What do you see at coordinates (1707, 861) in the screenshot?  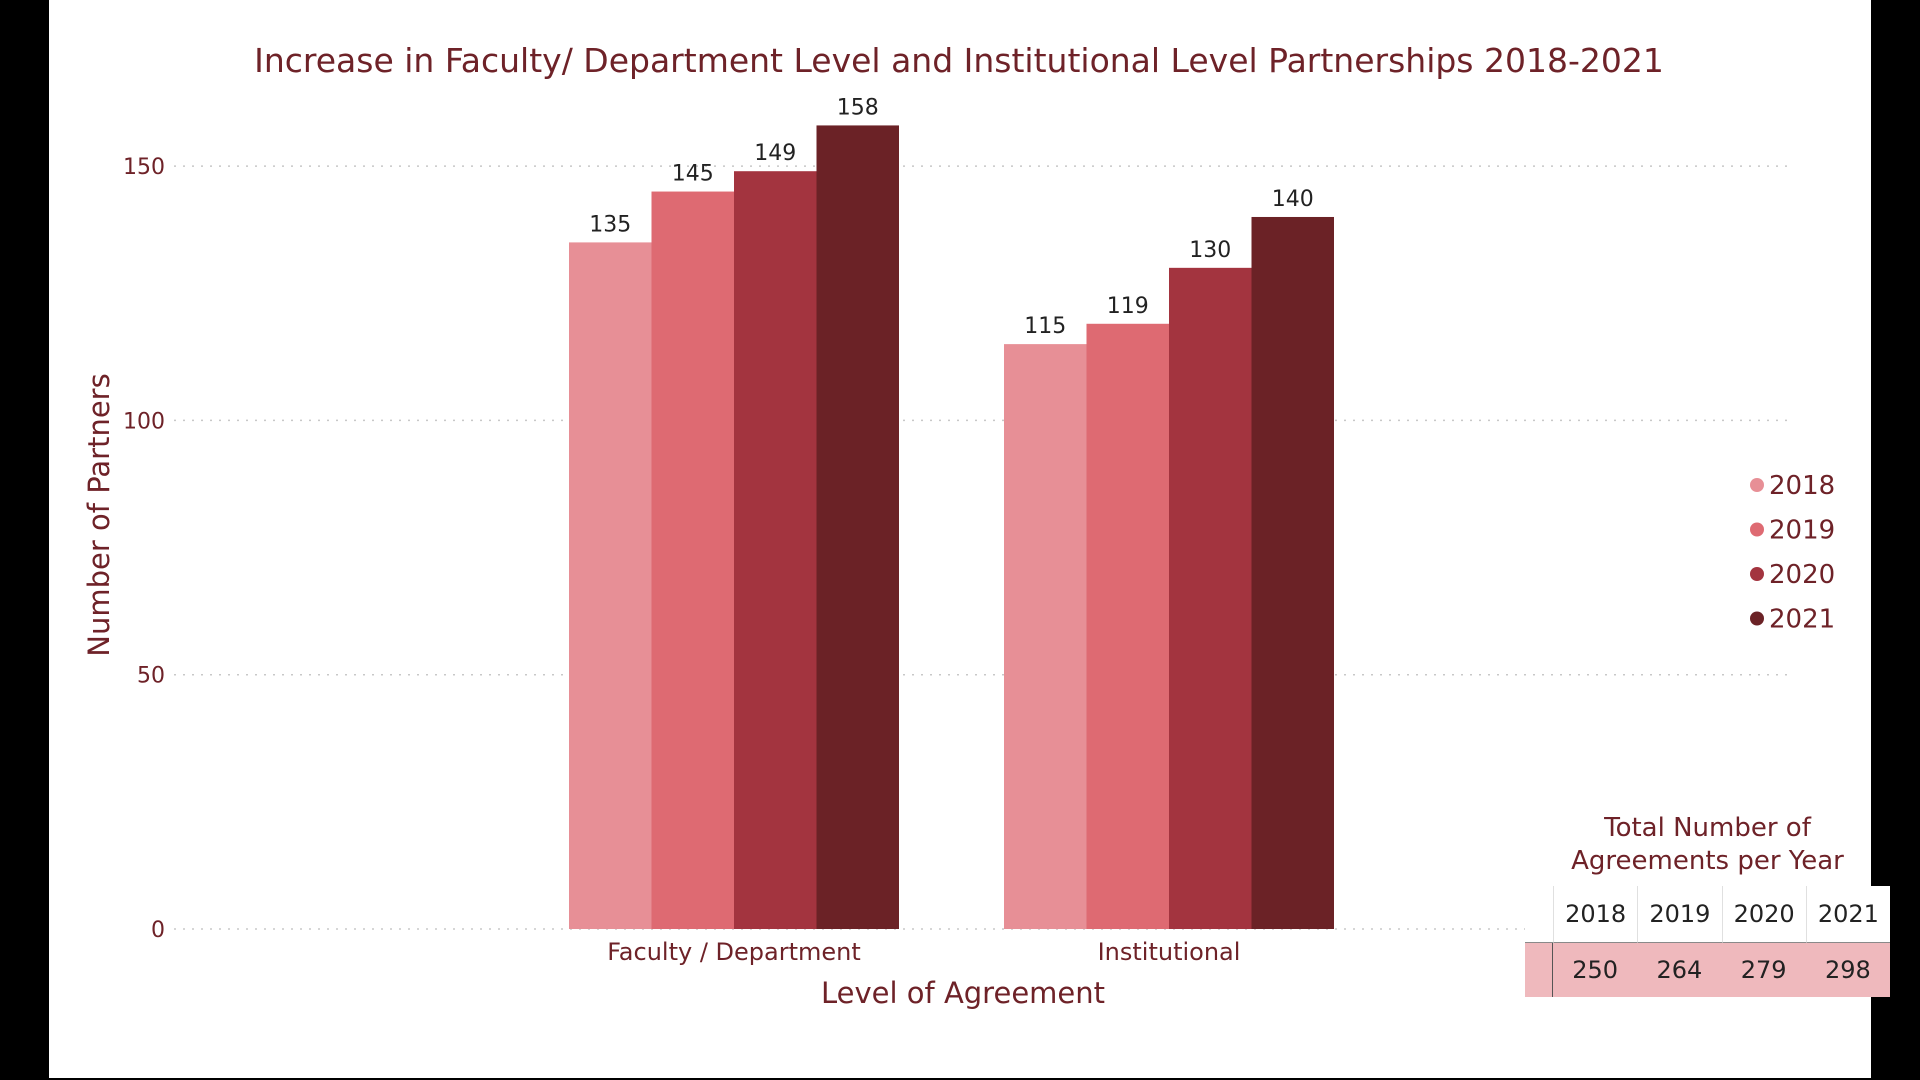 I see `totals-title-line2: Agreements per Year` at bounding box center [1707, 861].